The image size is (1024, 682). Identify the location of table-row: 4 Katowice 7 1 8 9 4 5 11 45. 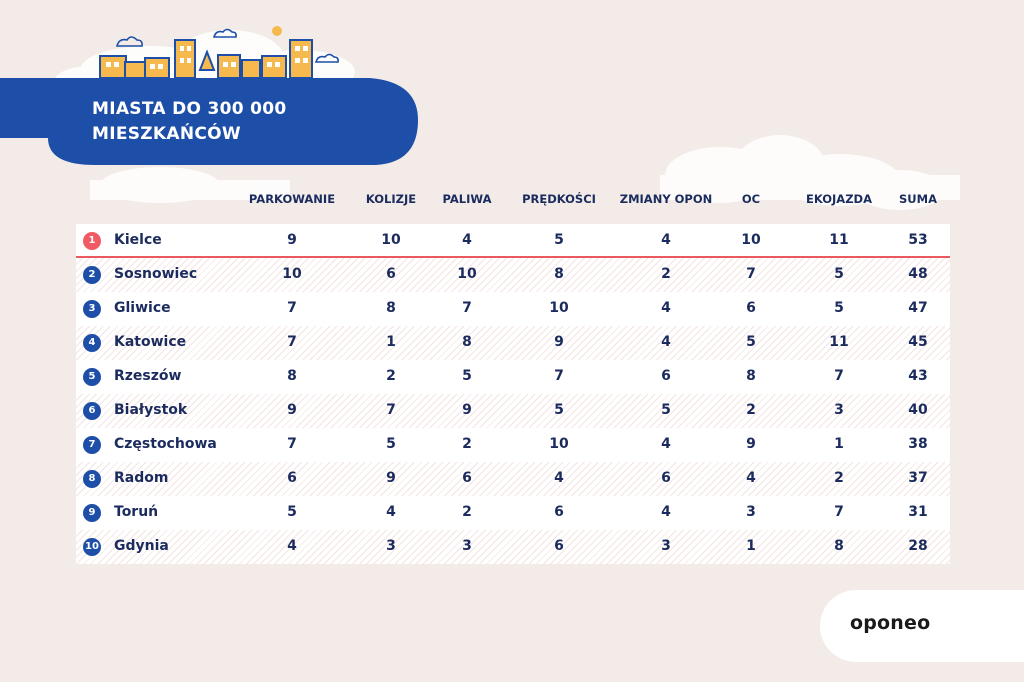
(513, 343).